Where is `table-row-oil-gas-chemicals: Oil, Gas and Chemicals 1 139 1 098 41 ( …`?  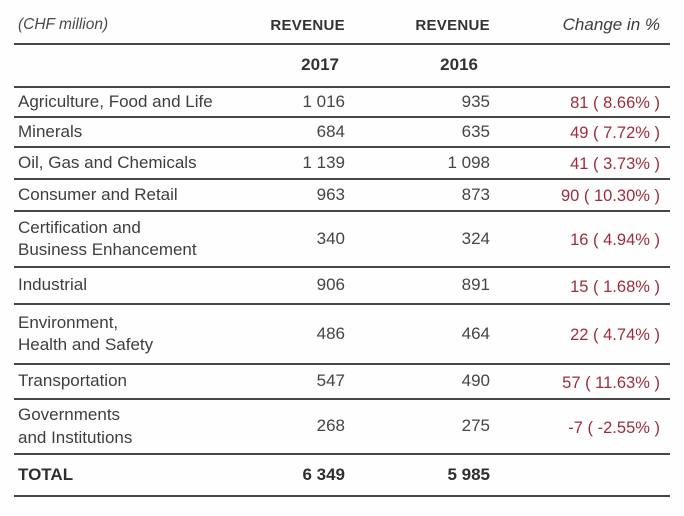
table-row-oil-gas-chemicals: Oil, Gas and Chemicals 1 139 1 098 41 ( … is located at coordinates (342, 164).